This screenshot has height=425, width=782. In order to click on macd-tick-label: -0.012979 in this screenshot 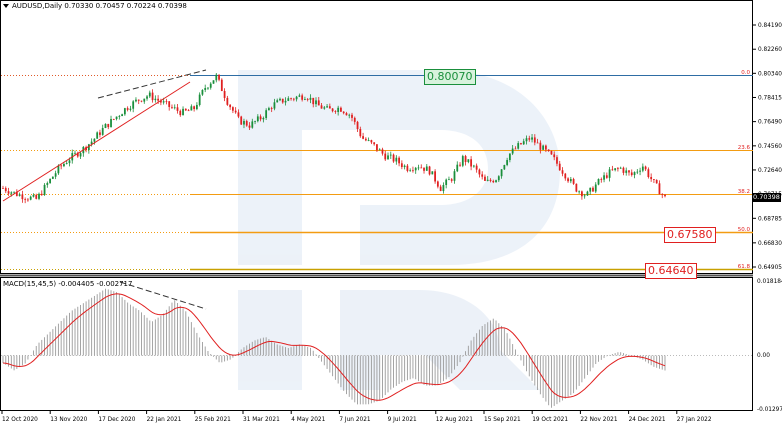, I will do `click(769, 410)`.